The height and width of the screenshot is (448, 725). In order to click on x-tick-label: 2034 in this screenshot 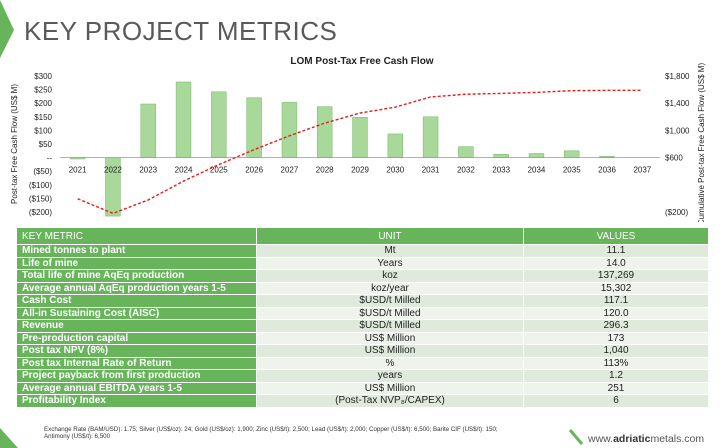, I will do `click(537, 170)`.